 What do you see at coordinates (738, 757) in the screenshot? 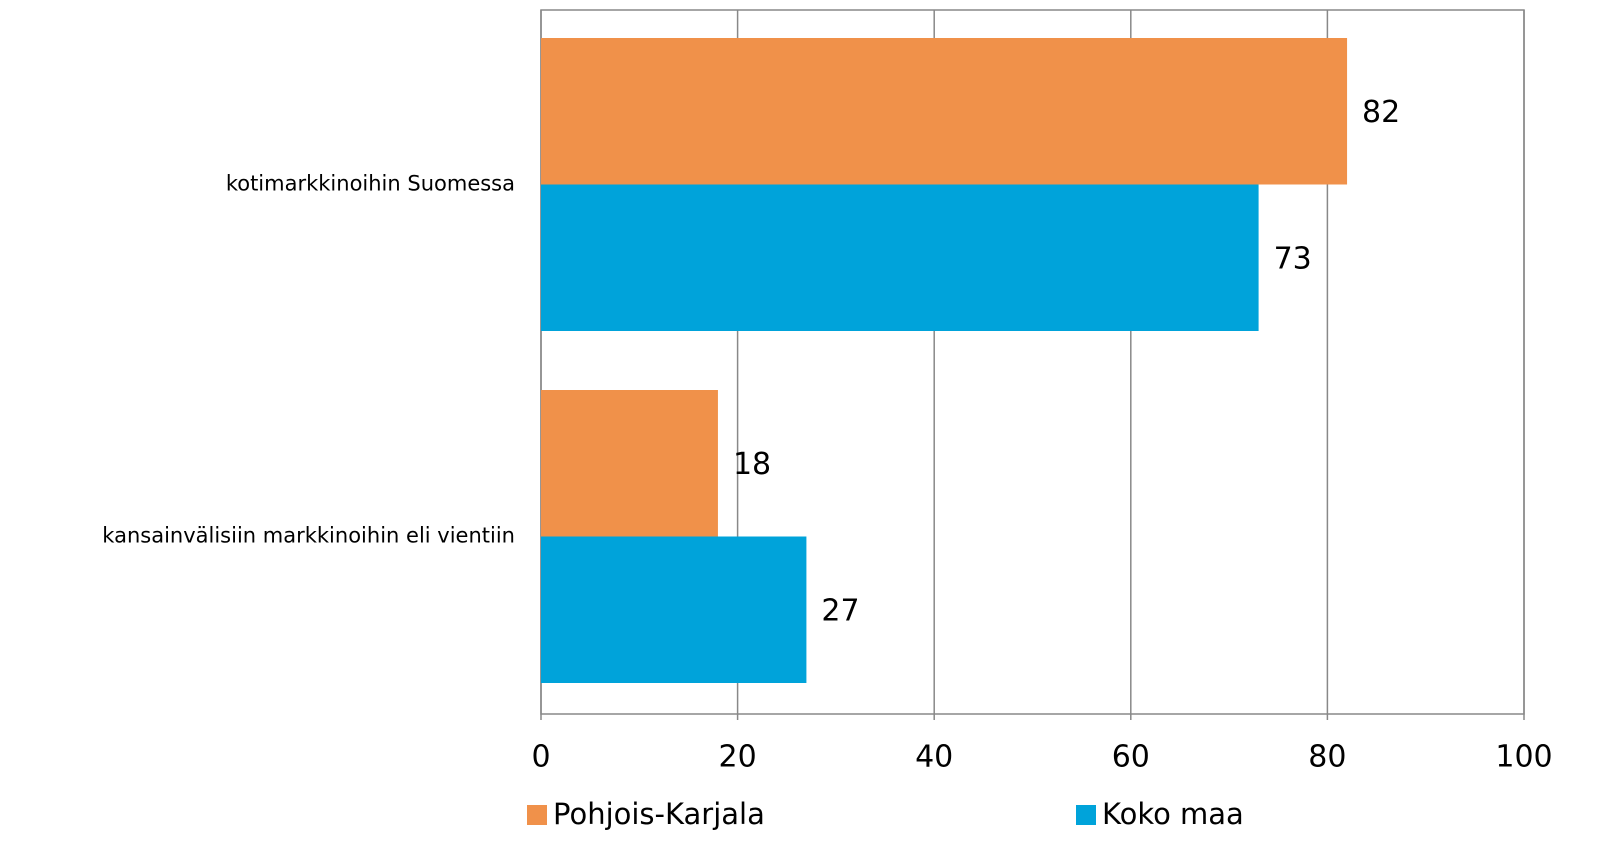
I see `x-tick-label: 20` at bounding box center [738, 757].